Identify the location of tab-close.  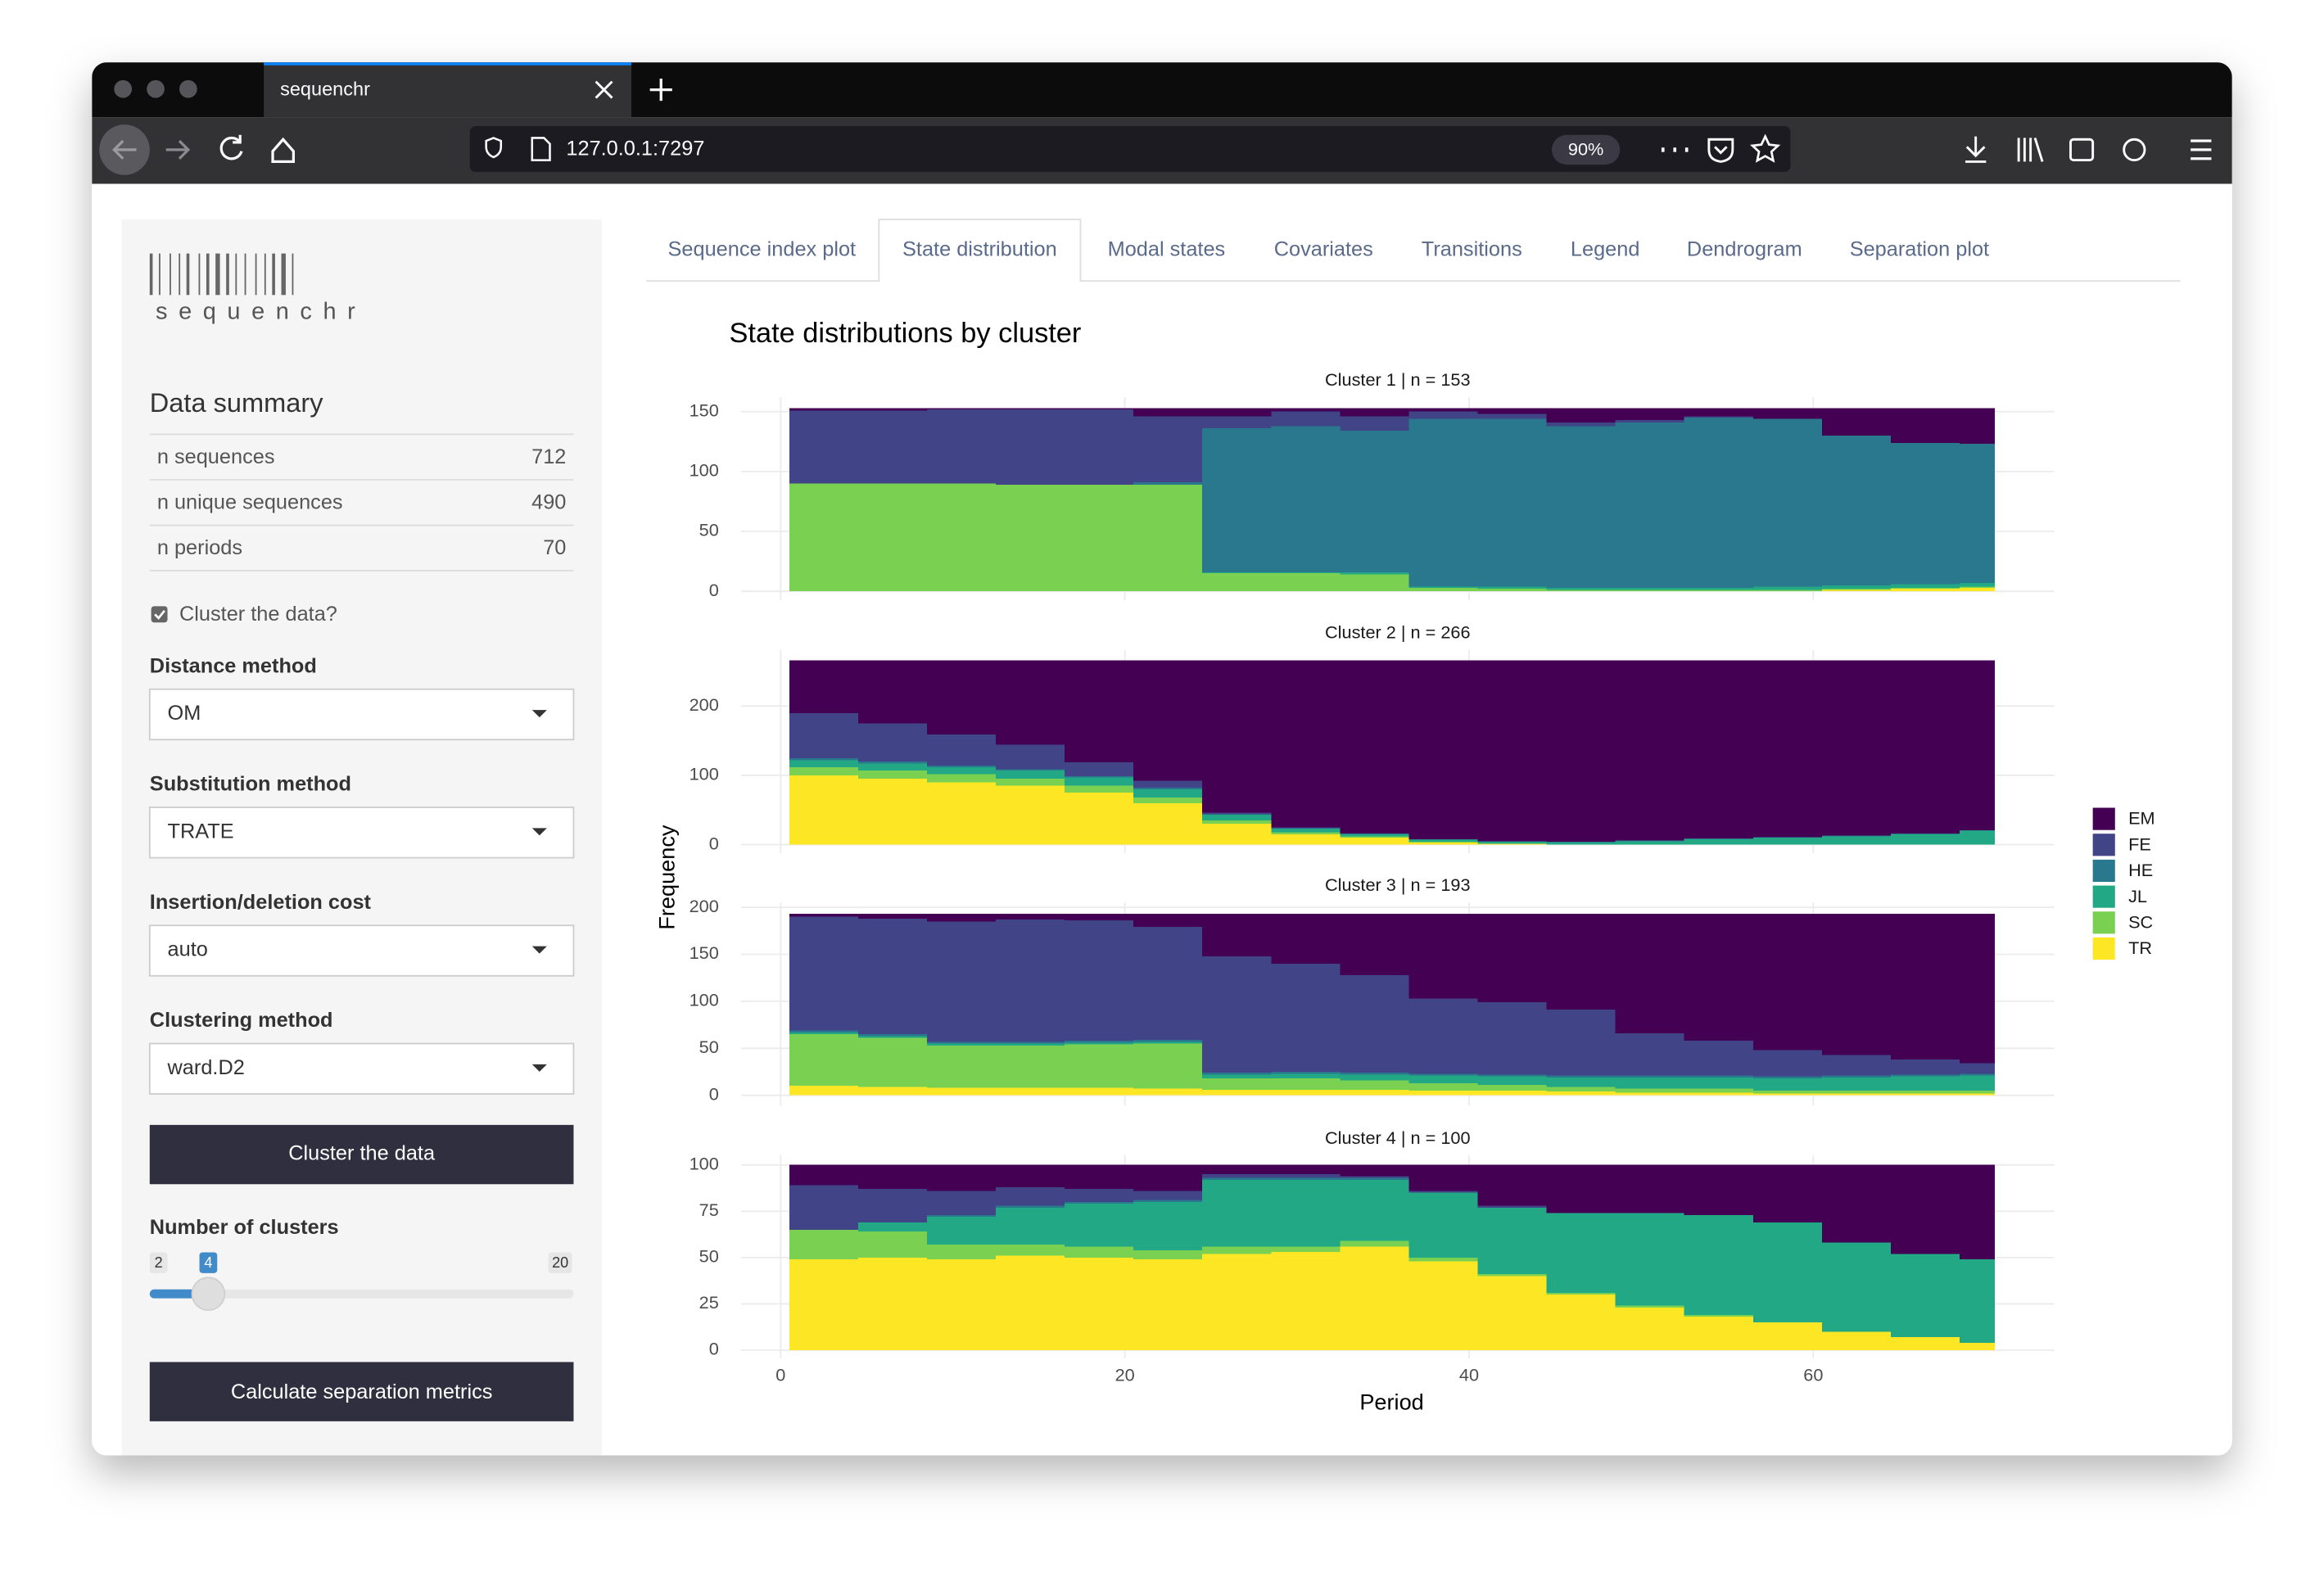
(604, 89).